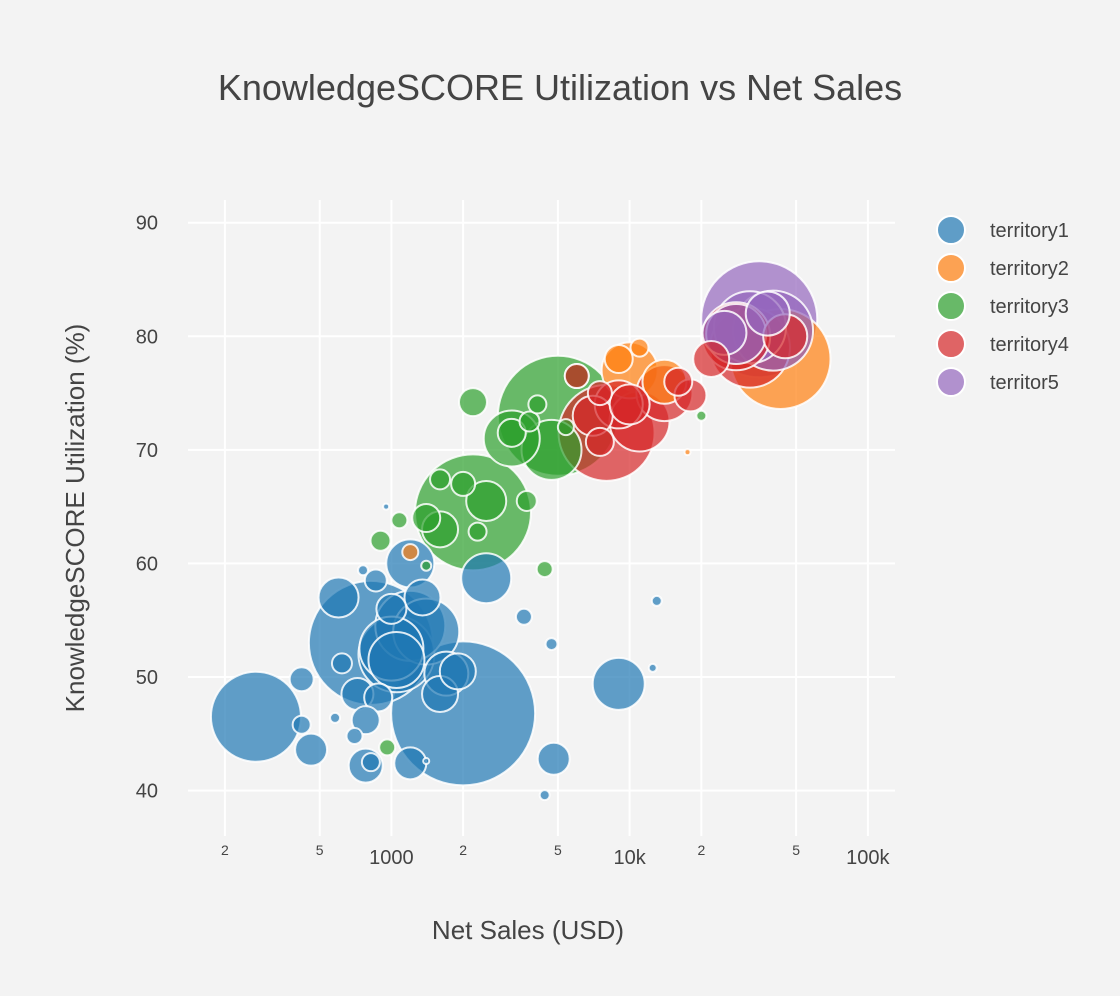  What do you see at coordinates (1029, 345) in the screenshot?
I see `legend-label: territory4` at bounding box center [1029, 345].